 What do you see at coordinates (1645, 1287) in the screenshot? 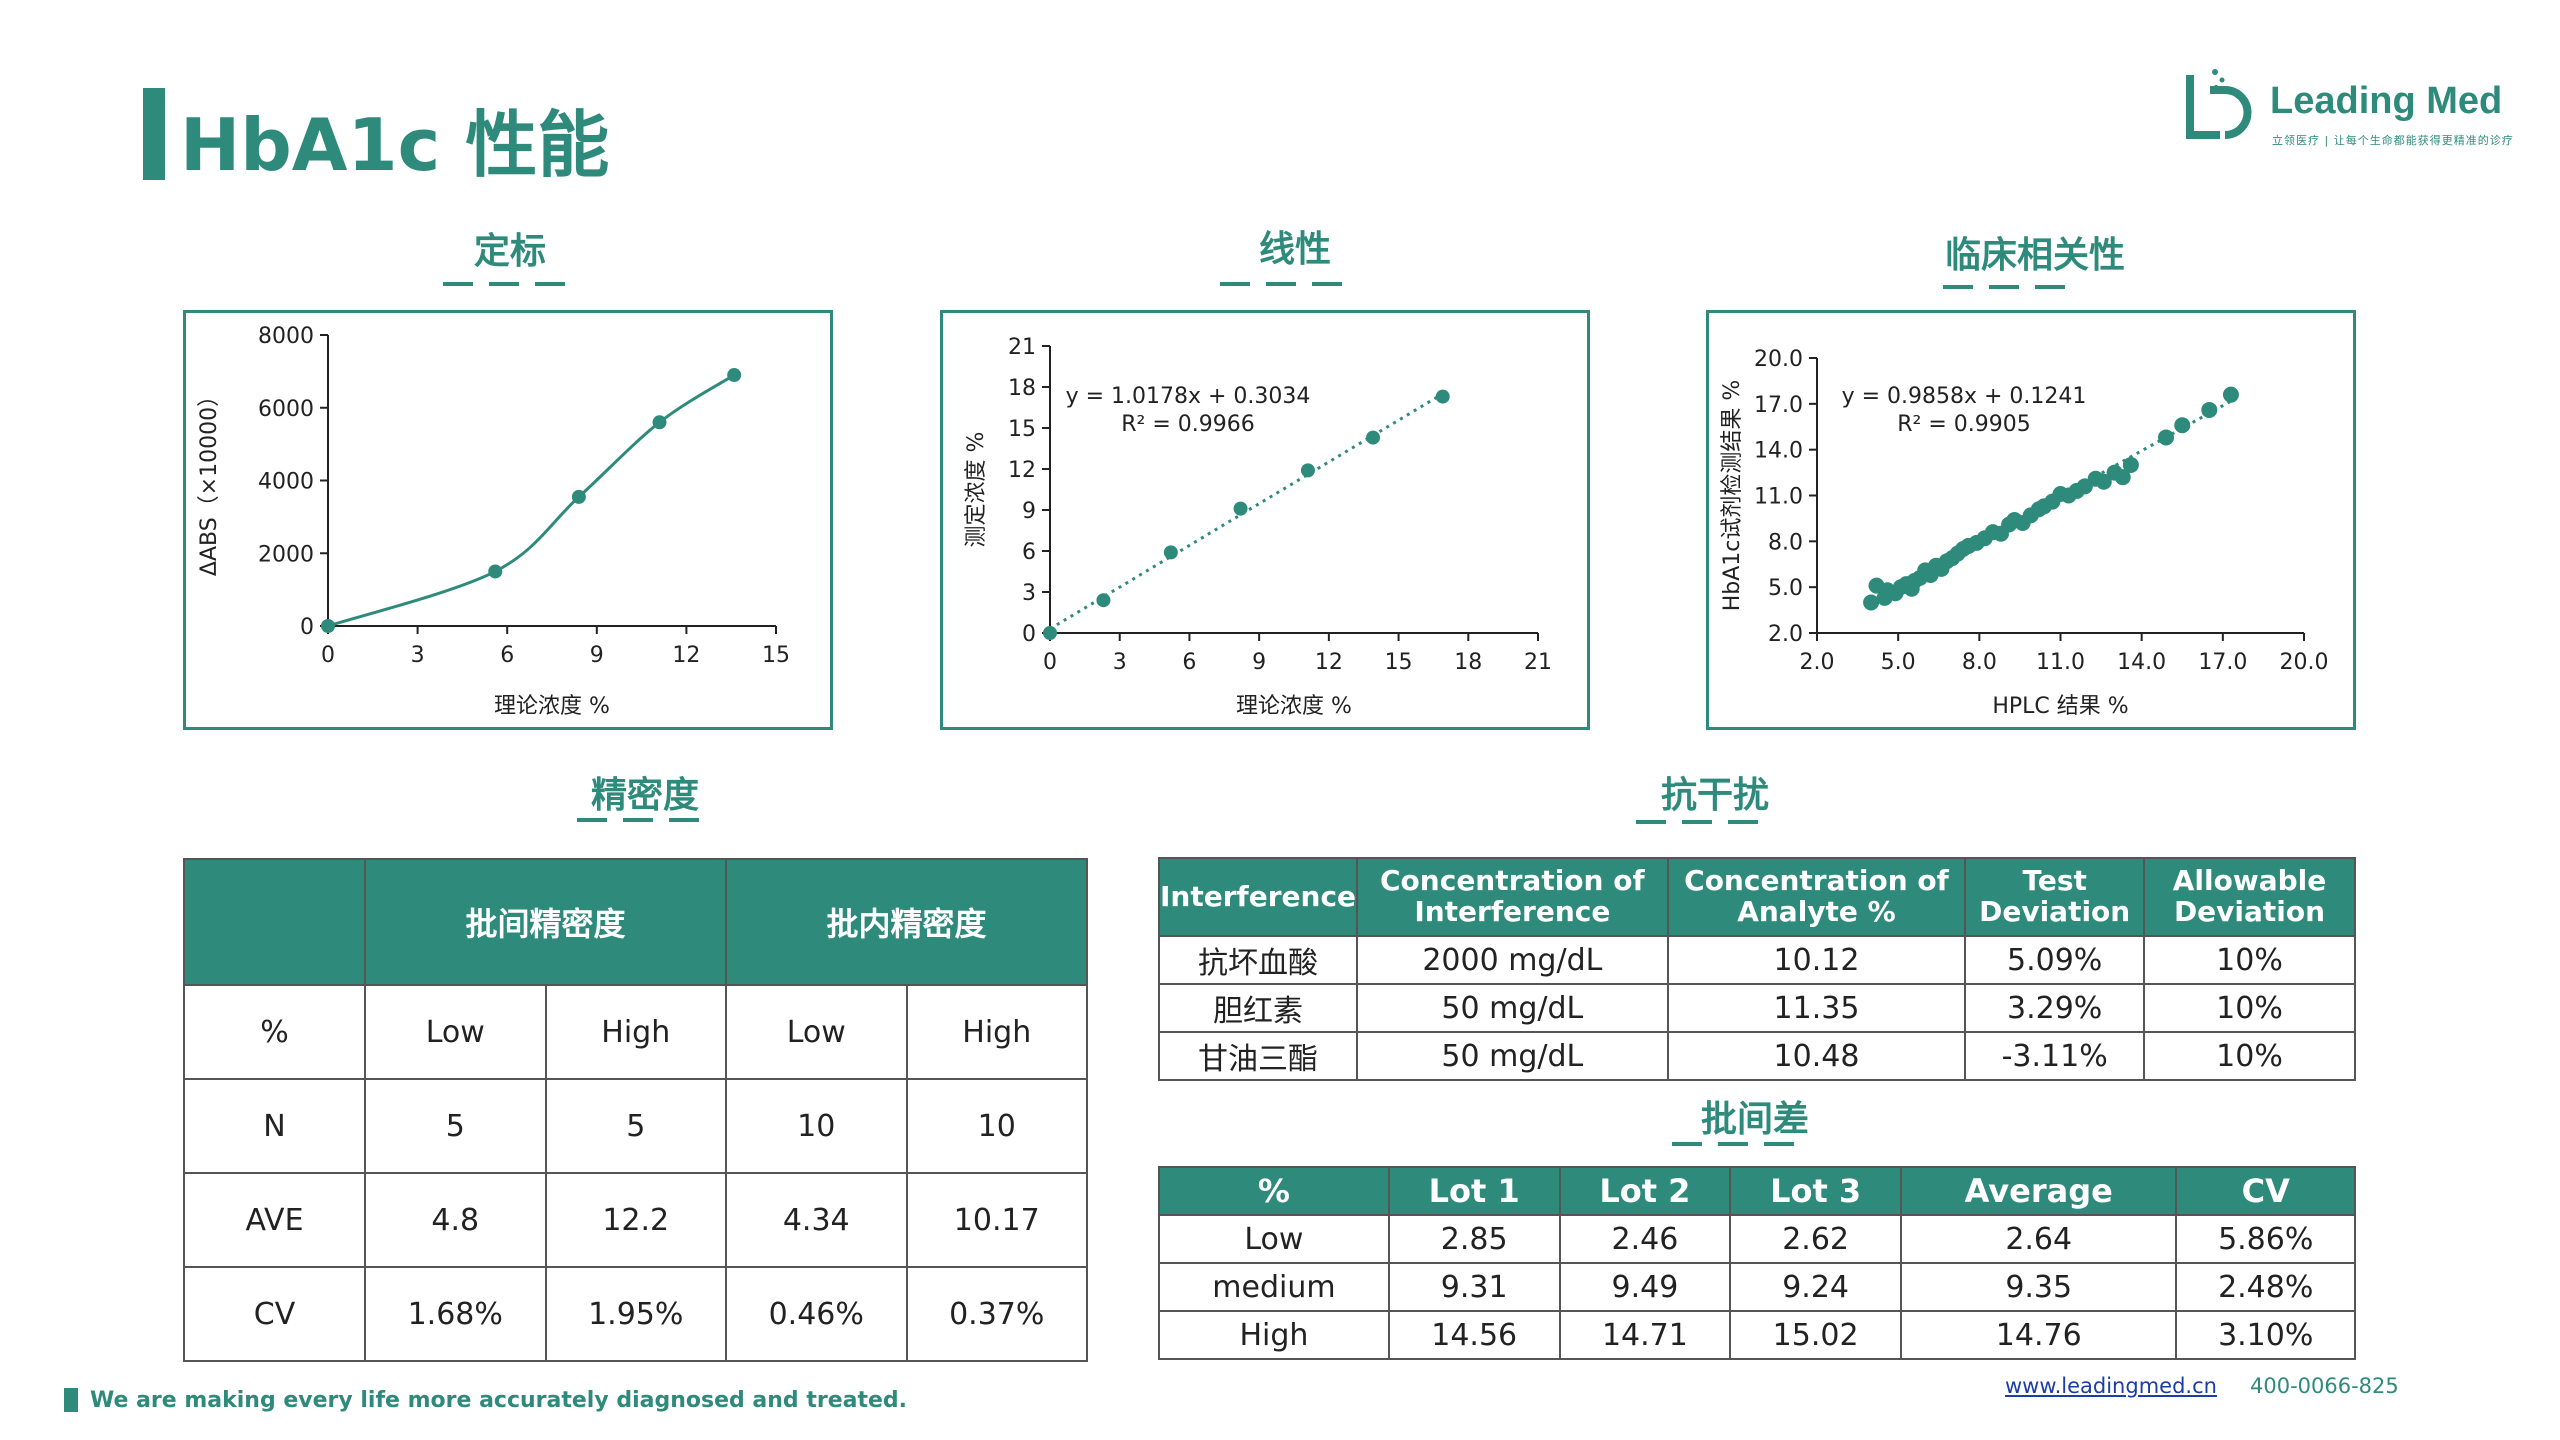
I see `table-cell: 9.49` at bounding box center [1645, 1287].